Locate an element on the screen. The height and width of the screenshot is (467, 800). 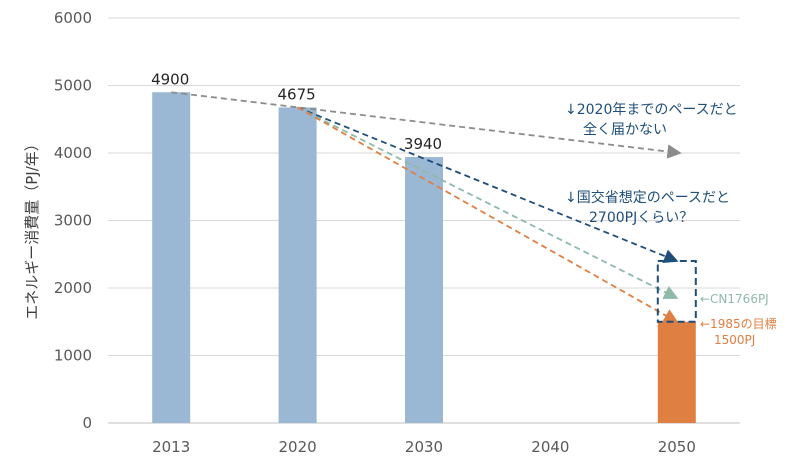
annotation-line: 2700PJくらい？ is located at coordinates (641, 218).